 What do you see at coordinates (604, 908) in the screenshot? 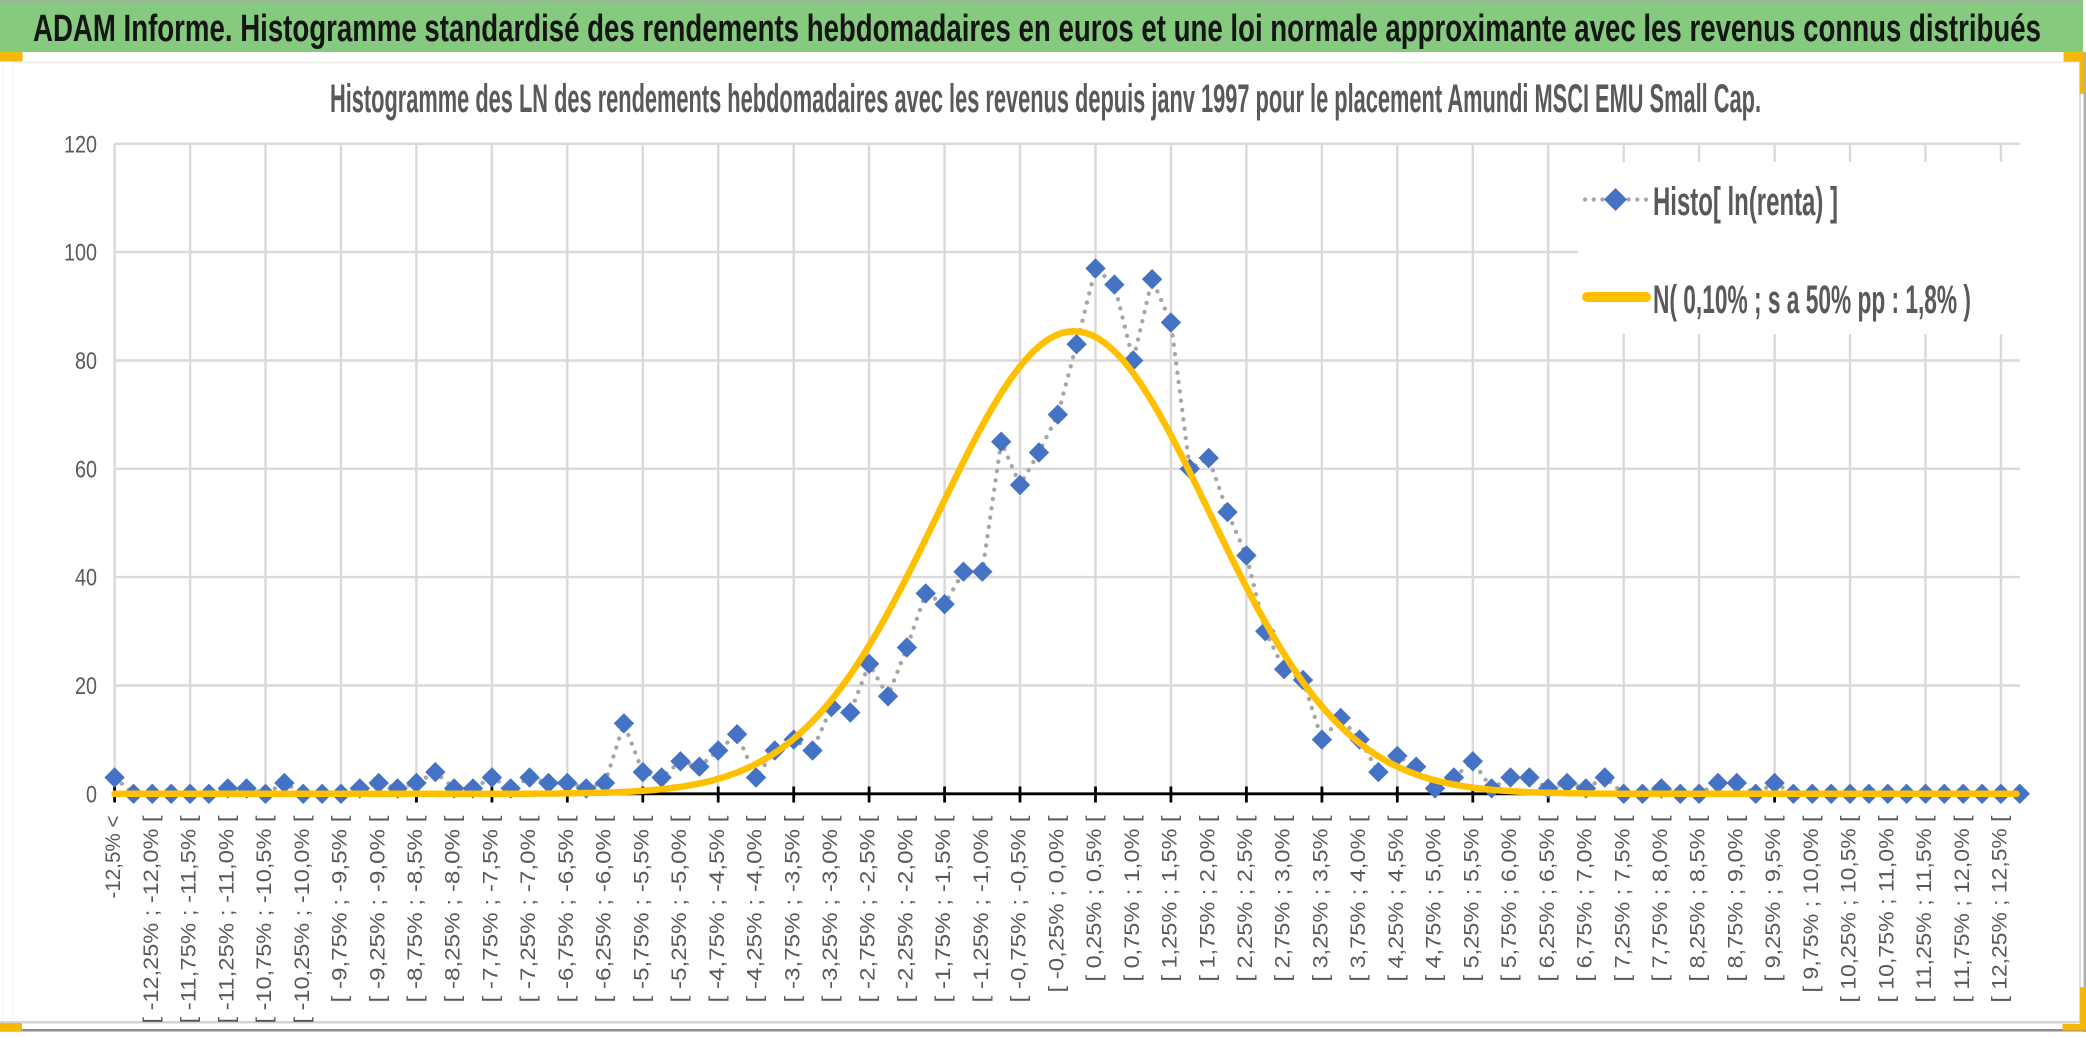
I see `svg-text: [ -6,25% ; -6,0% [` at bounding box center [604, 908].